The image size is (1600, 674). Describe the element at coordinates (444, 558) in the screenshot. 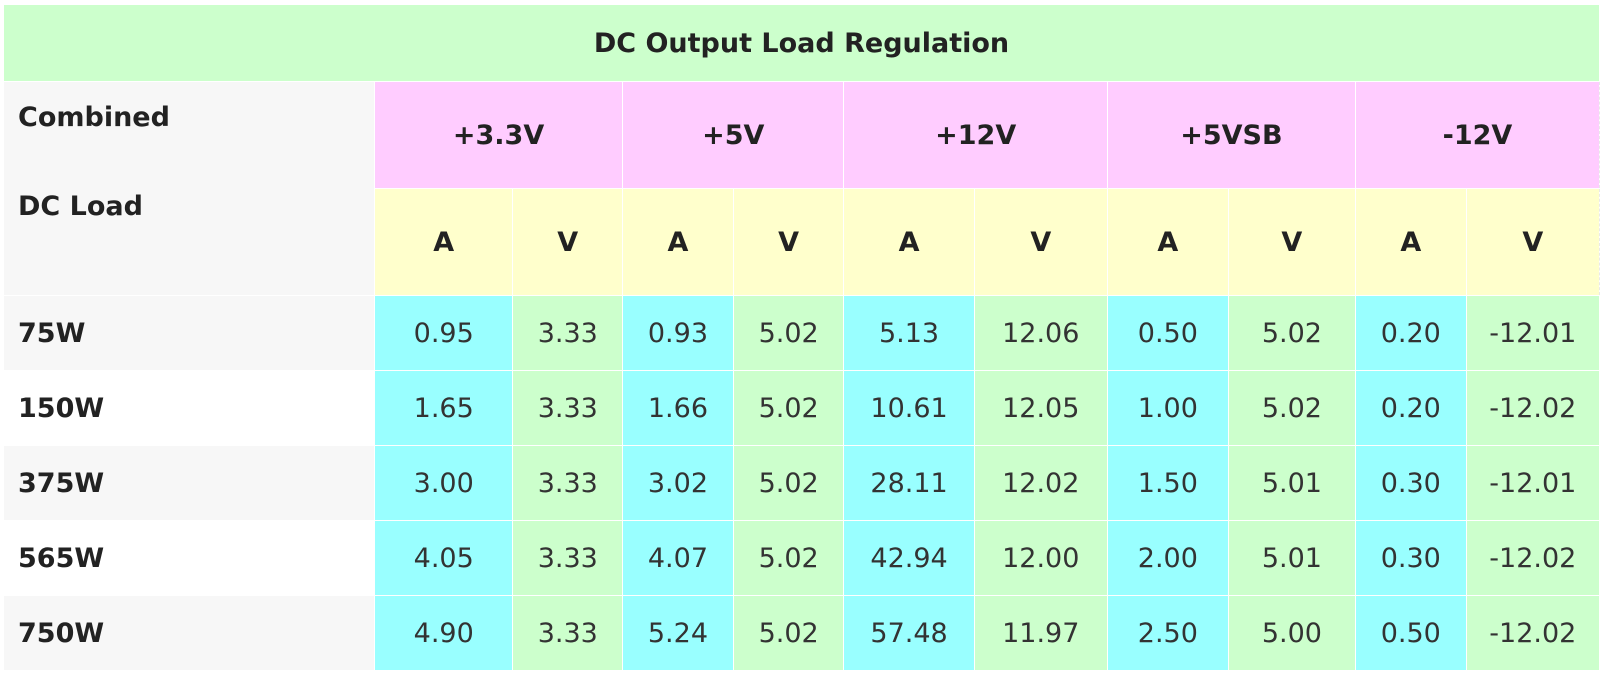

I see `amps-cell: 4.05` at that location.